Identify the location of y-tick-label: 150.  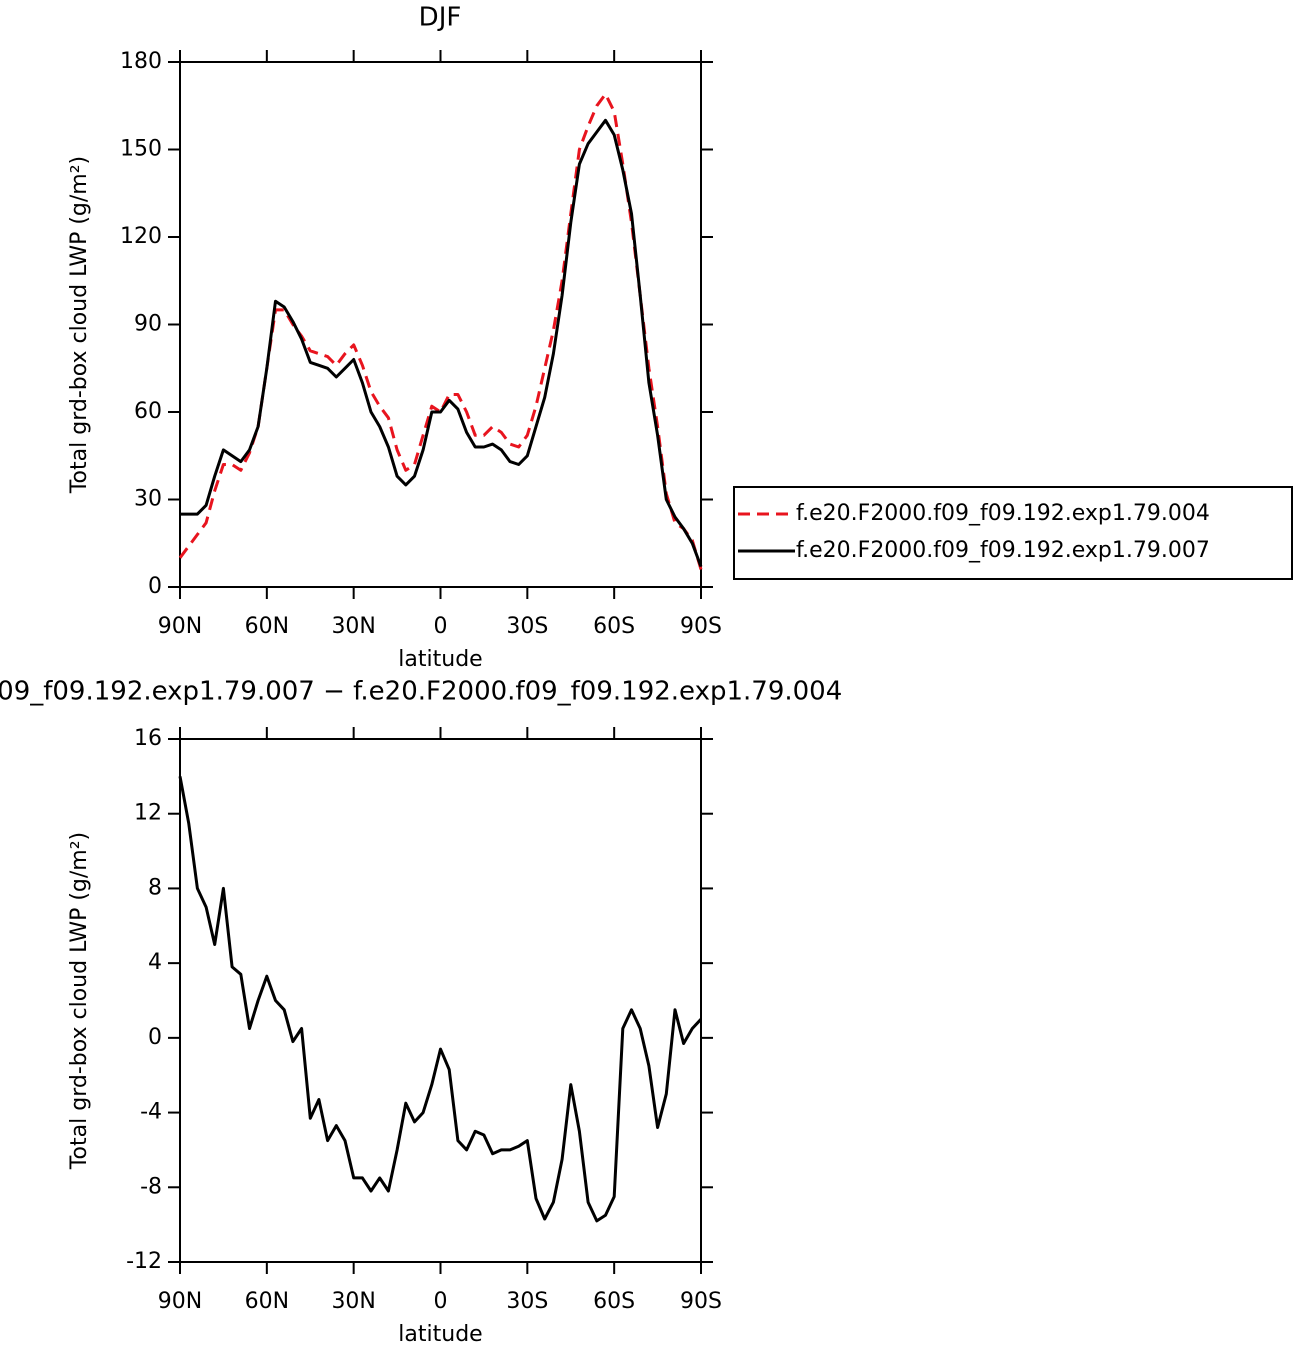
(141, 149).